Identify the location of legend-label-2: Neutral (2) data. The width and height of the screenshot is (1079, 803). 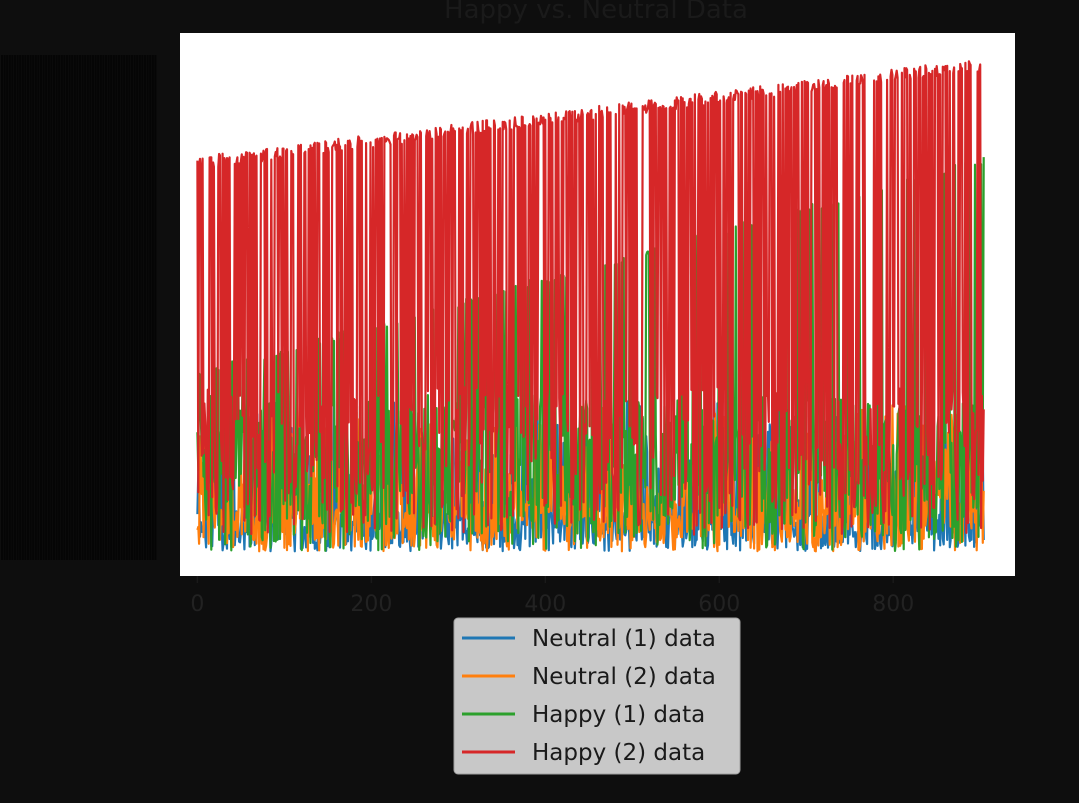
(624, 677).